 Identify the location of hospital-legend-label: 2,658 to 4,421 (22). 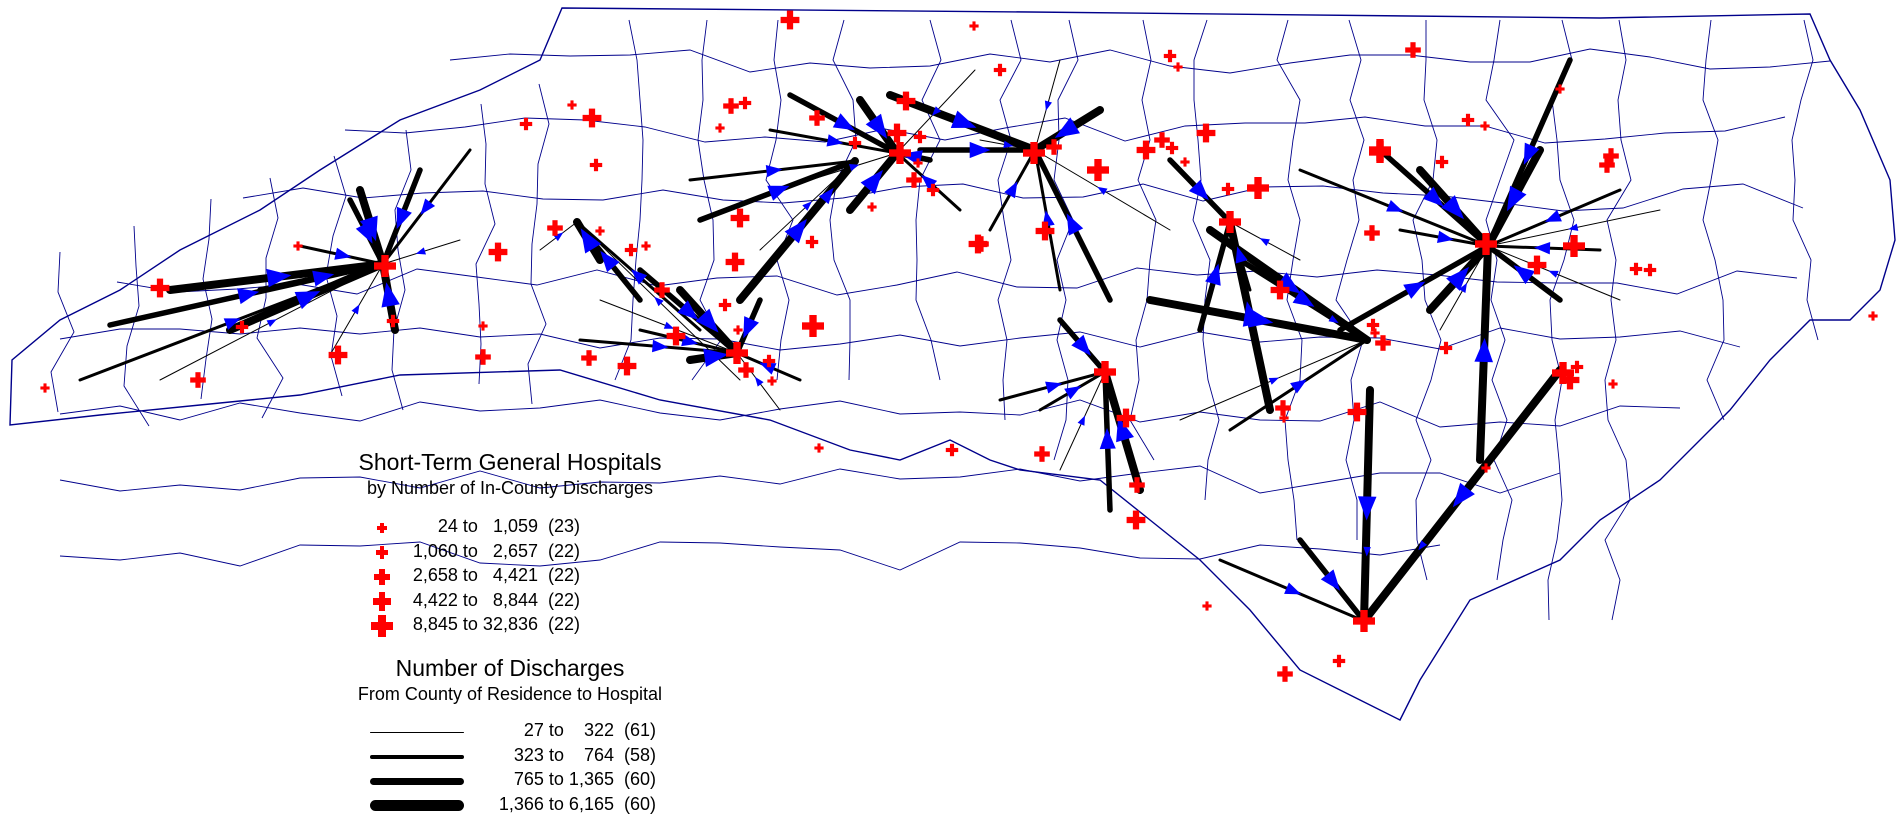
(496, 575).